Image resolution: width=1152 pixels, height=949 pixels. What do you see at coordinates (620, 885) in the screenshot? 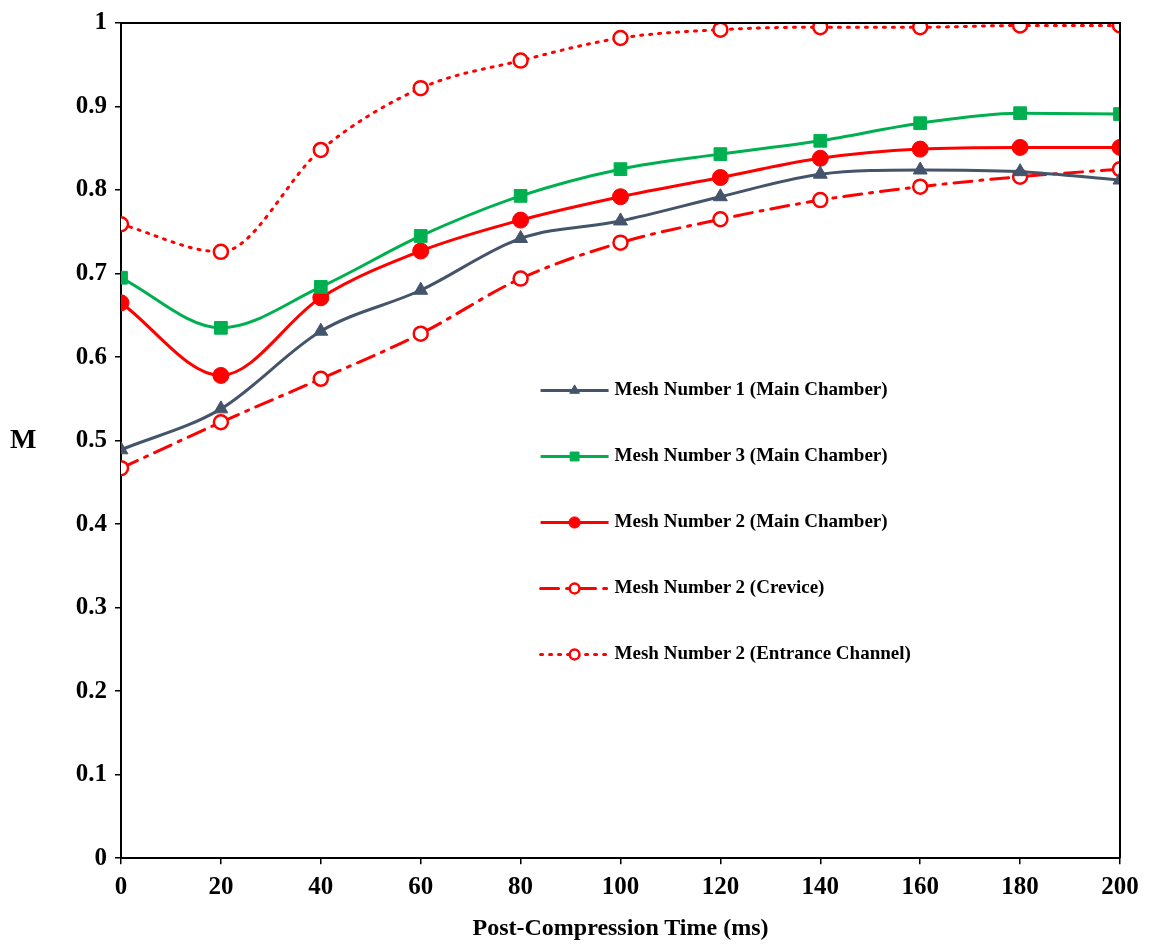
I see `x-tick-label: 100` at bounding box center [620, 885].